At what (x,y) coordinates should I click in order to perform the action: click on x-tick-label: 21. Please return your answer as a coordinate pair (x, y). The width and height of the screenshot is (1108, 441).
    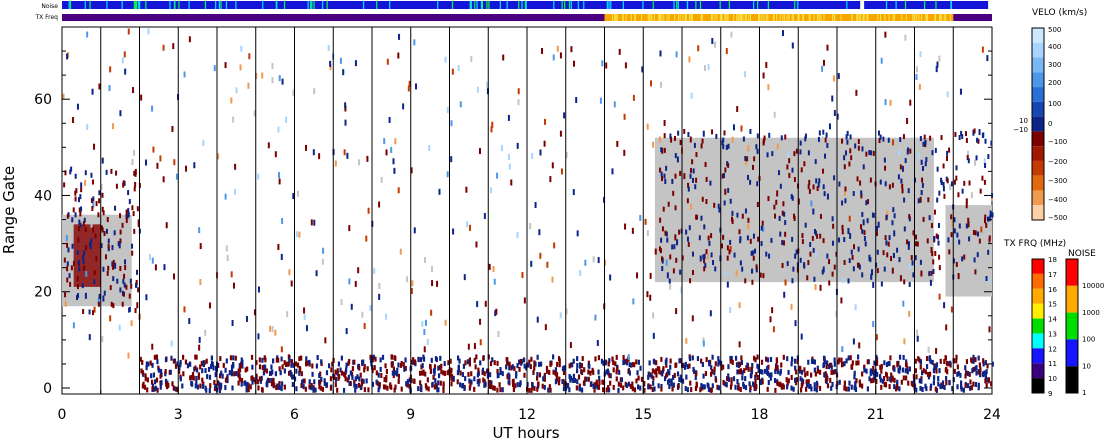
    Looking at the image, I should click on (876, 415).